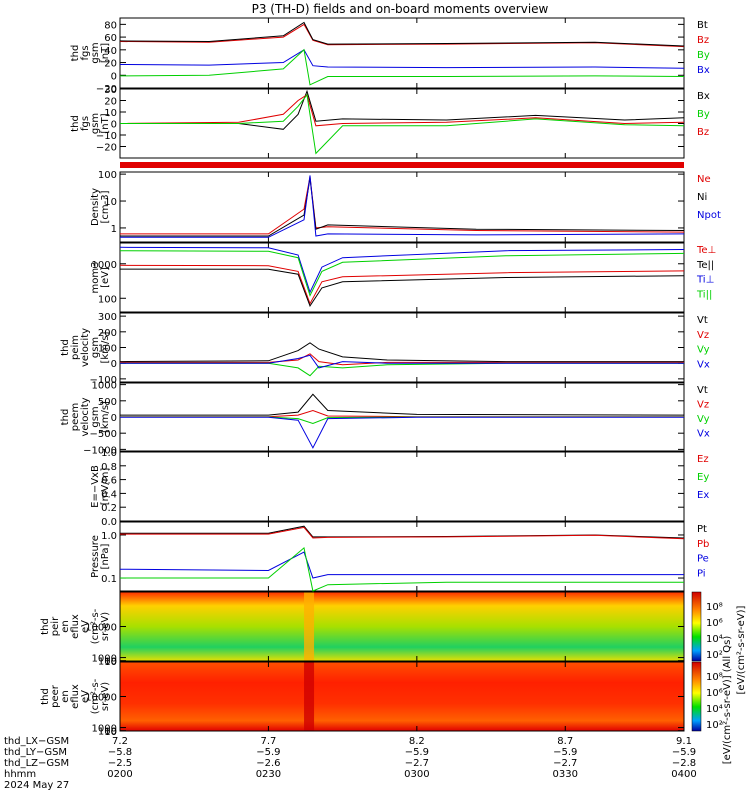 The width and height of the screenshot is (750, 800). What do you see at coordinates (114, 125) in the screenshot?
I see `y-tick-label: 0` at bounding box center [114, 125].